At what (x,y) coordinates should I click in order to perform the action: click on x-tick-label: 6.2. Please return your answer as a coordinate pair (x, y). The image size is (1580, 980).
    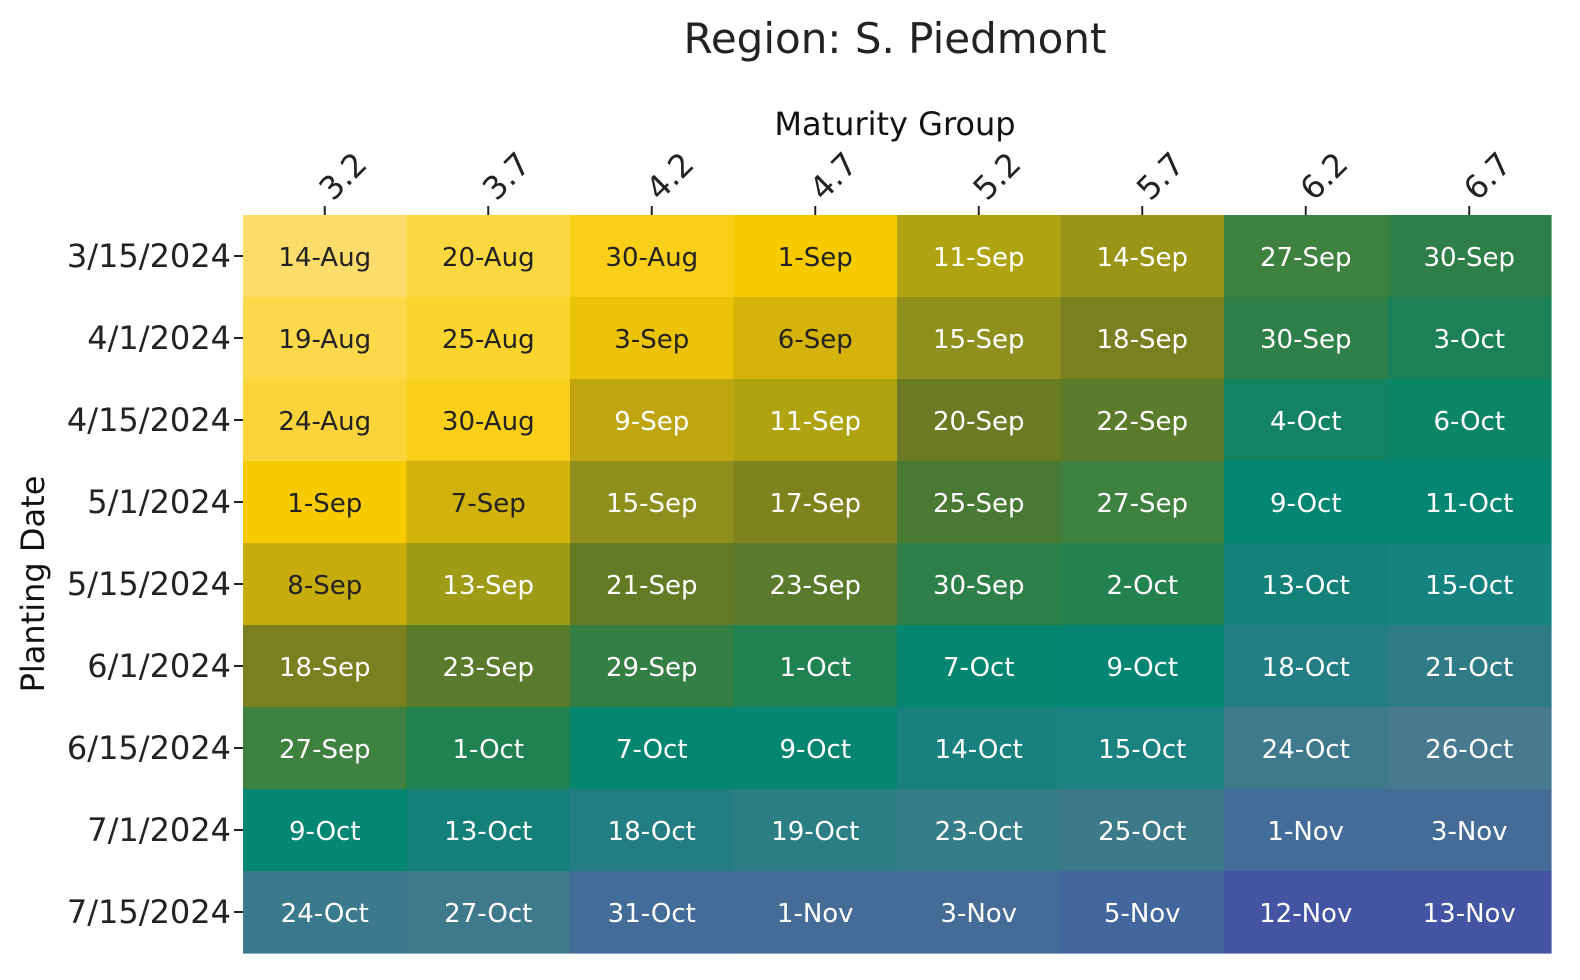
    Looking at the image, I should click on (1324, 176).